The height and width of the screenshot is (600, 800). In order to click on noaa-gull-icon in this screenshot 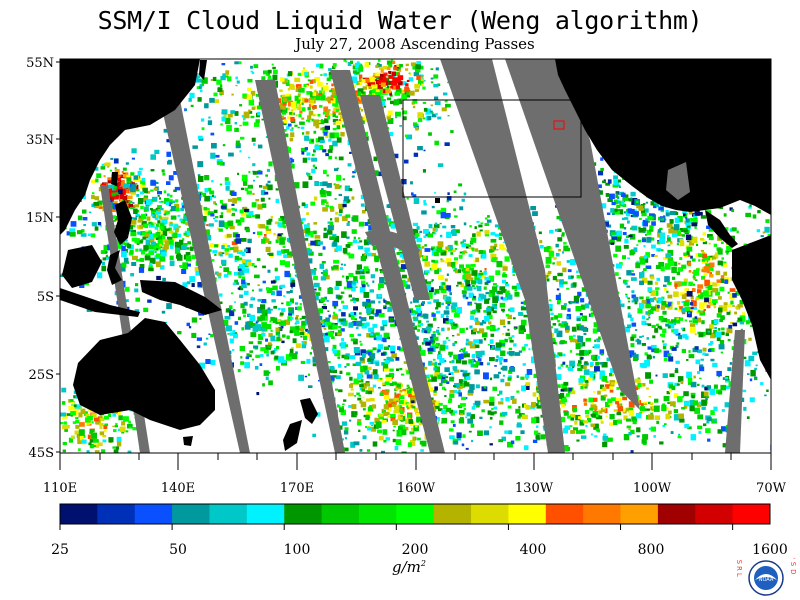, I will do `click(766, 577)`.